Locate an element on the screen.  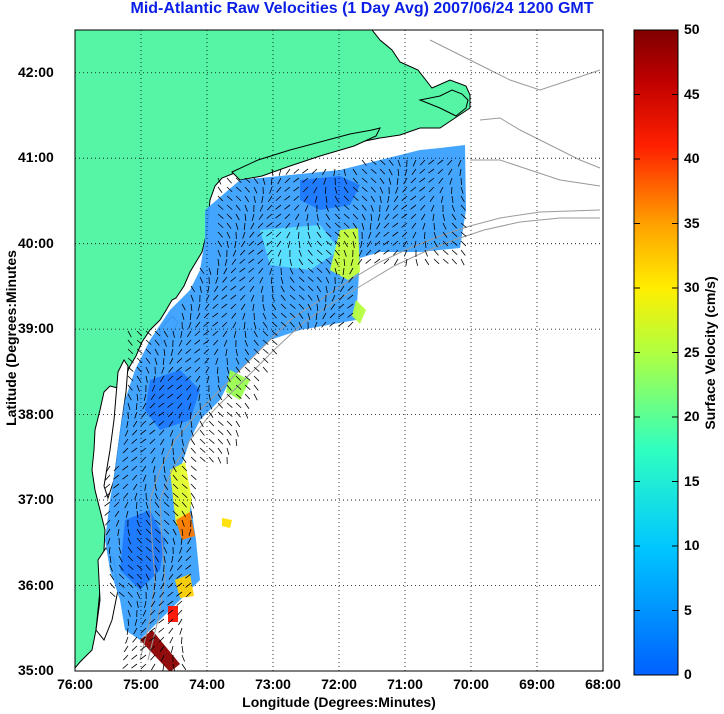
colorbar-ticks is located at coordinates (656, 352).